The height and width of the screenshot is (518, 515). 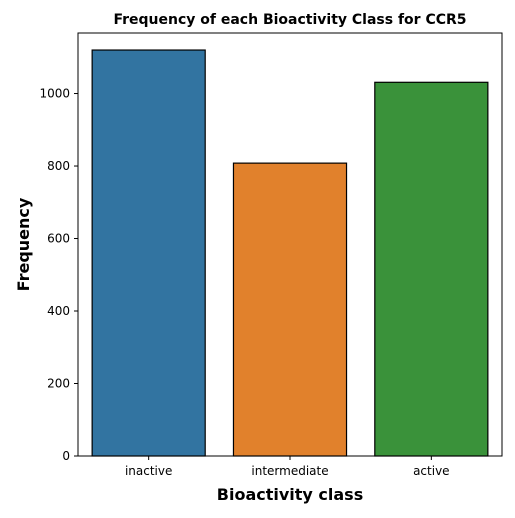 What do you see at coordinates (66, 456) in the screenshot?
I see `y-tick-label: 0` at bounding box center [66, 456].